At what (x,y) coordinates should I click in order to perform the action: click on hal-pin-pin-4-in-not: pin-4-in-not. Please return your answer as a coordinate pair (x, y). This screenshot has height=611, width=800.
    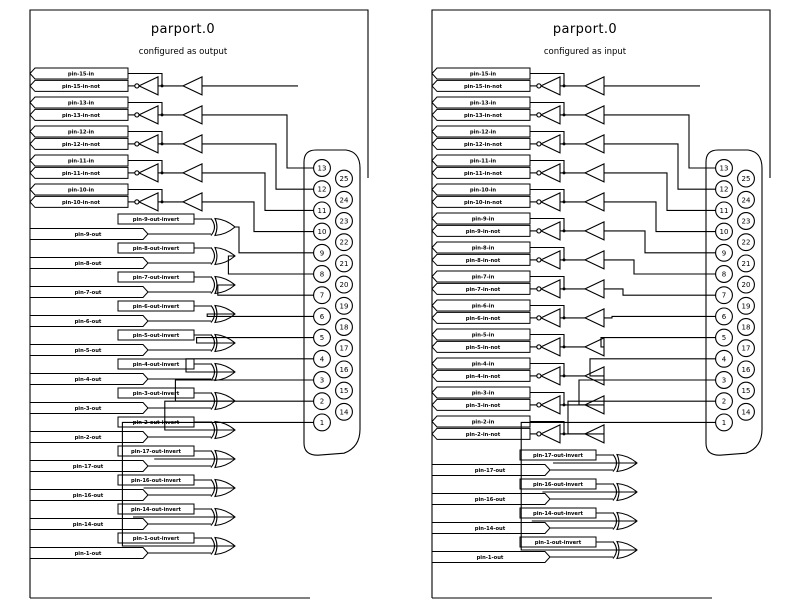
    Looking at the image, I should click on (481, 375).